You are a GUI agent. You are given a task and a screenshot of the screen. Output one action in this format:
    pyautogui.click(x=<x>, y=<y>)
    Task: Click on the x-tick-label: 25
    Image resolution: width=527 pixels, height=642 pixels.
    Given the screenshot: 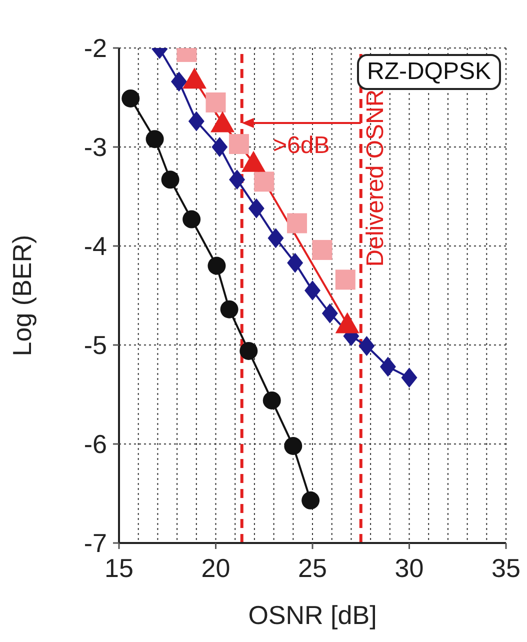 What is the action you would take?
    pyautogui.click(x=312, y=568)
    